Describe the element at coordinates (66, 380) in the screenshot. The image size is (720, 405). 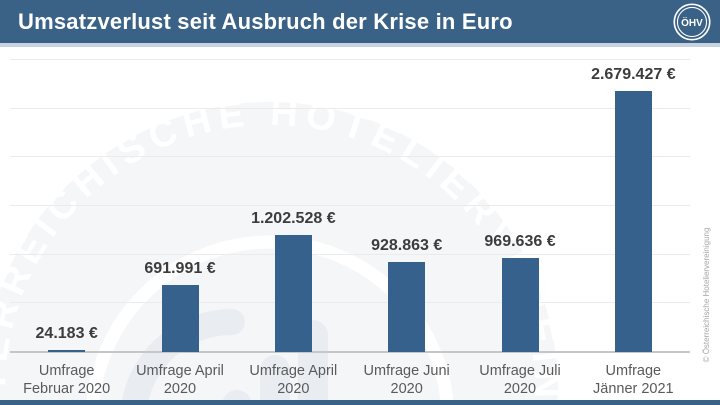
I see `category-label: Umfrage Februar 2020` at that location.